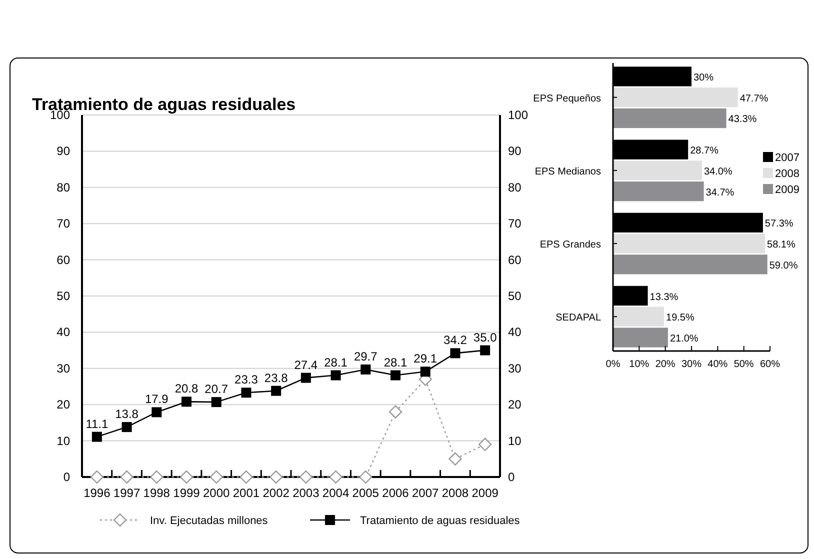 The width and height of the screenshot is (814, 559). What do you see at coordinates (156, 493) in the screenshot?
I see `x-tick-label: 1998` at bounding box center [156, 493].